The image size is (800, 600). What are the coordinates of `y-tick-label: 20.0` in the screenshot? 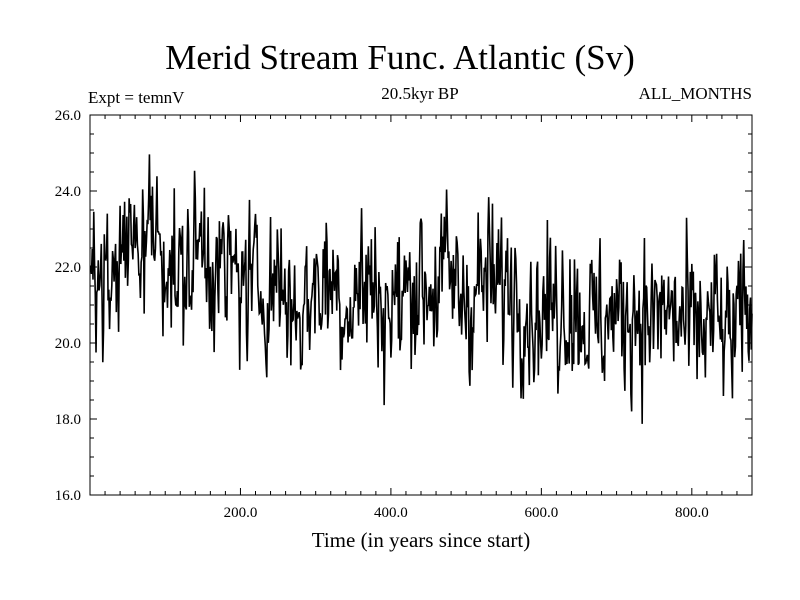 It's located at (68, 344).